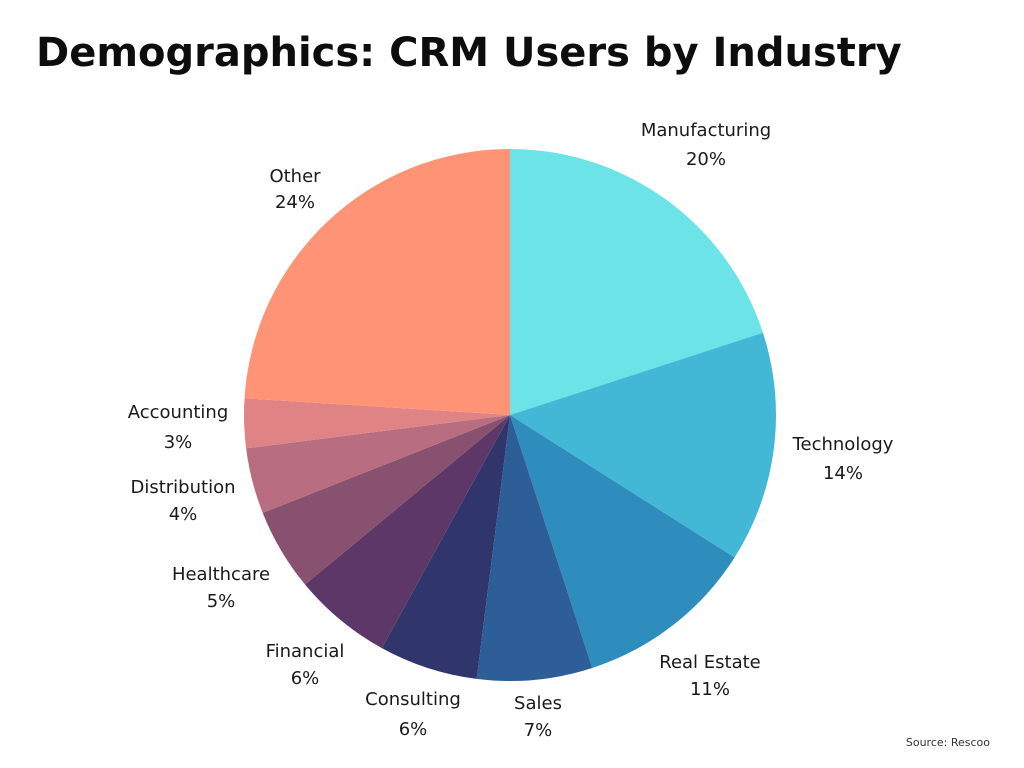  I want to click on slice-value-consulting: 6%, so click(413, 729).